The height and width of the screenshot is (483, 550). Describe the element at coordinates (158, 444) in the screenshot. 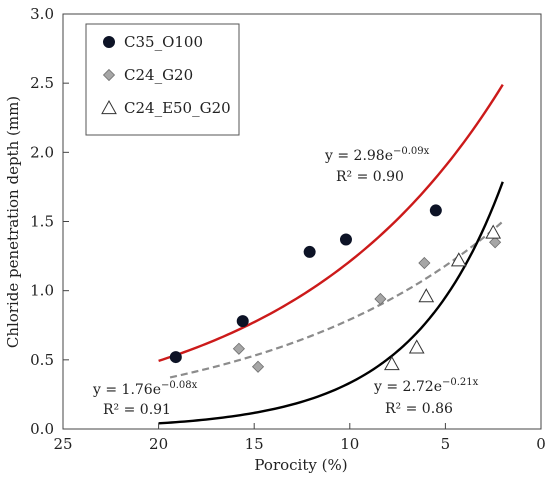

I see `x-tick-label: 20` at that location.